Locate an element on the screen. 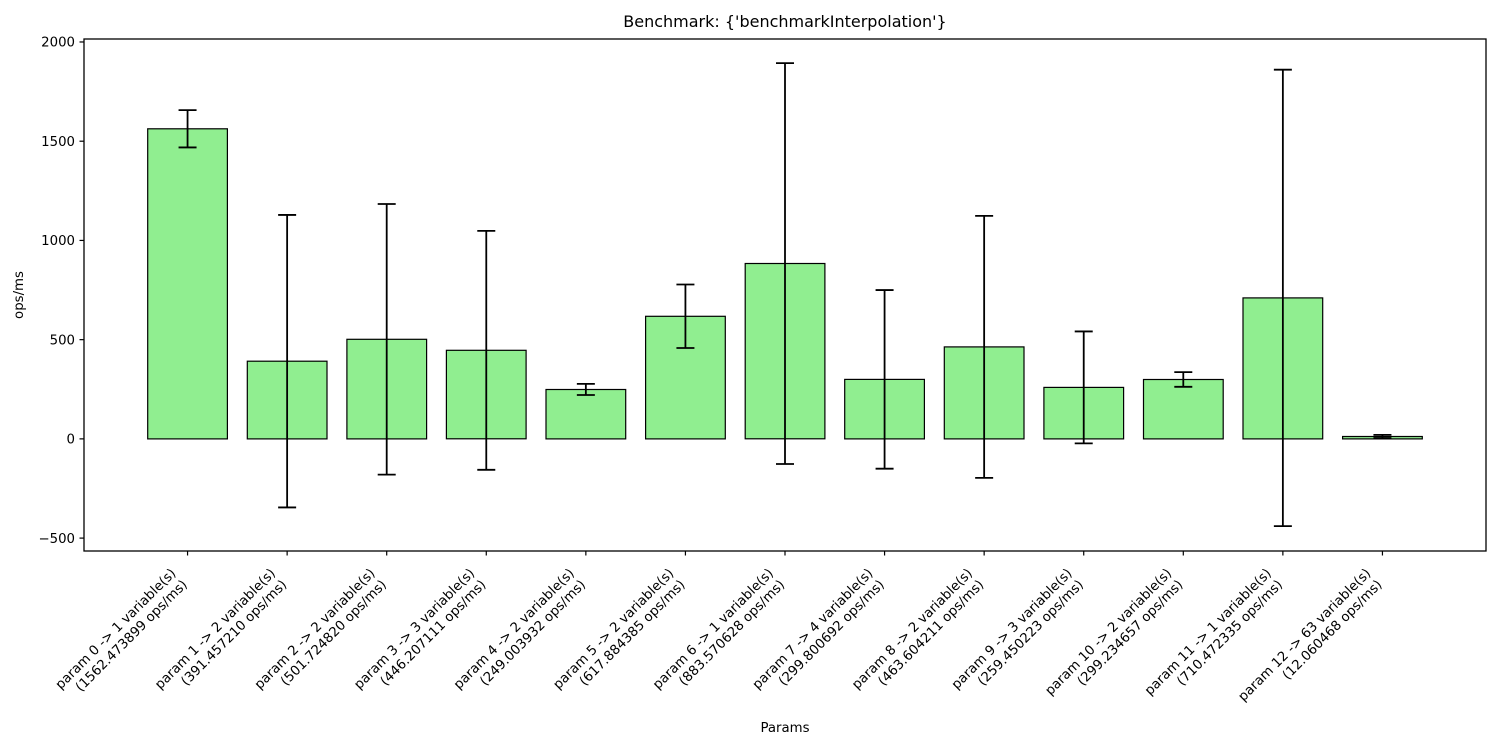  y-tick-label: 2000 is located at coordinates (58, 43).